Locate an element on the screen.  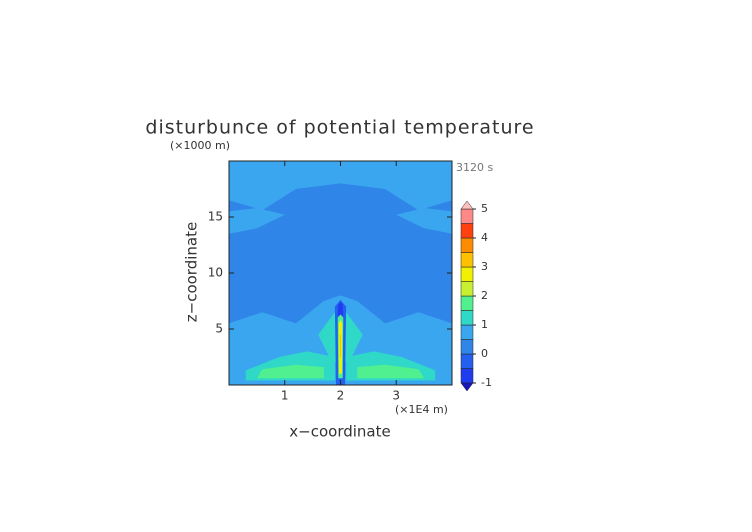
colorbar-tick-label: 1 is located at coordinates (484, 324).